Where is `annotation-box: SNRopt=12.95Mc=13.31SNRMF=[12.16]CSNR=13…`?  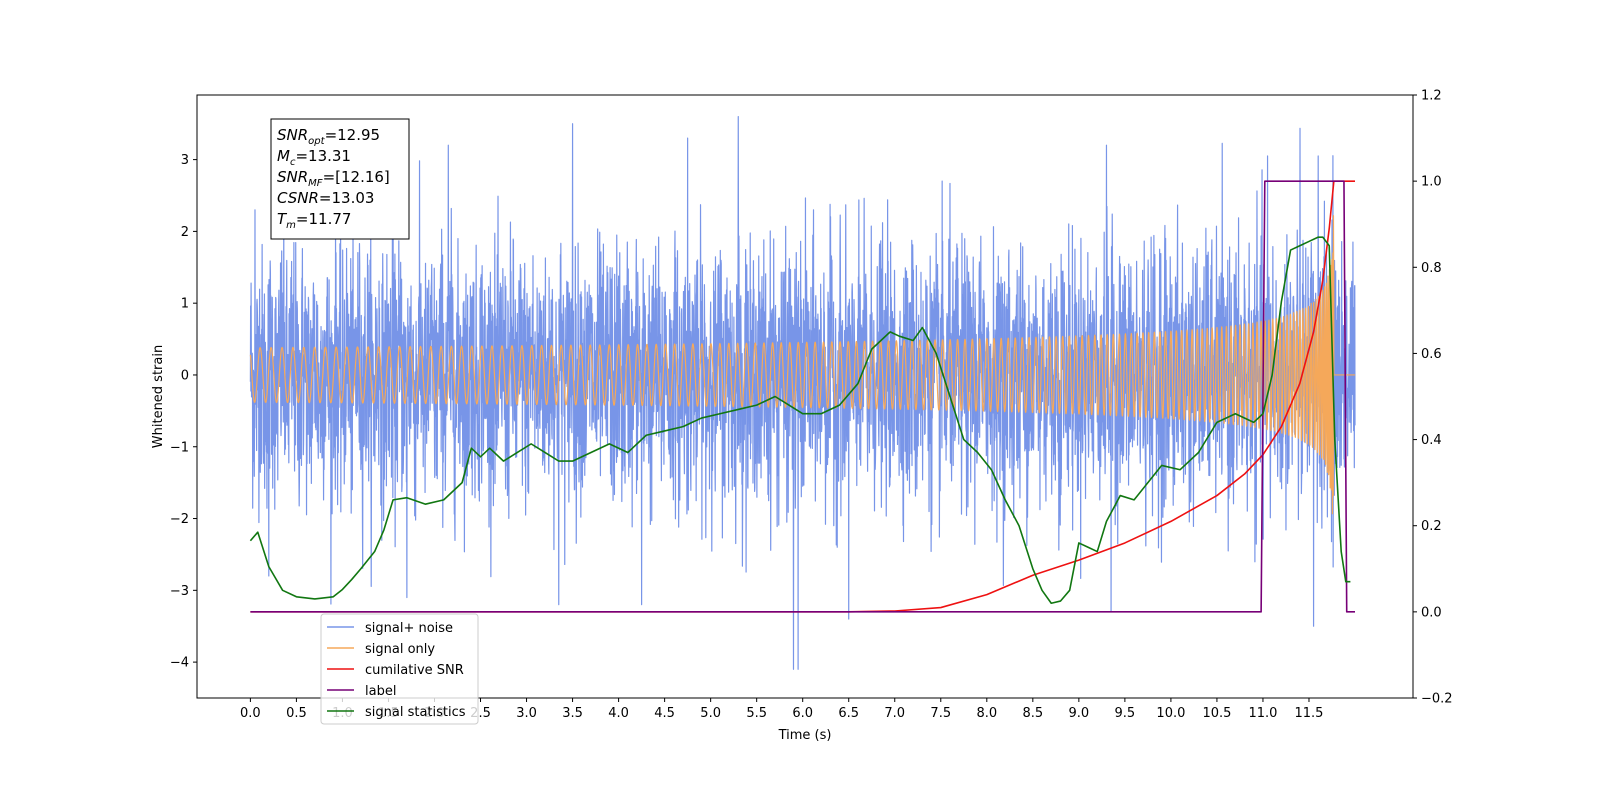
annotation-box: SNRopt=12.95Mc=13.31SNRMF=[12.16]CSNR=13… is located at coordinates (340, 179).